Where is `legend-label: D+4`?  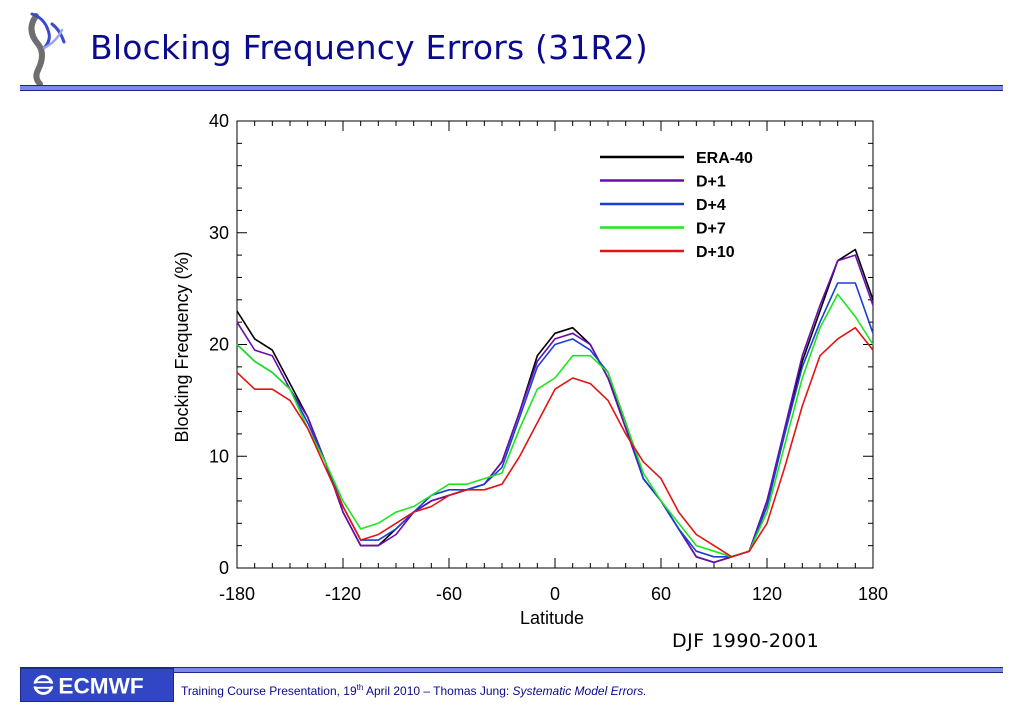 legend-label: D+4 is located at coordinates (711, 205).